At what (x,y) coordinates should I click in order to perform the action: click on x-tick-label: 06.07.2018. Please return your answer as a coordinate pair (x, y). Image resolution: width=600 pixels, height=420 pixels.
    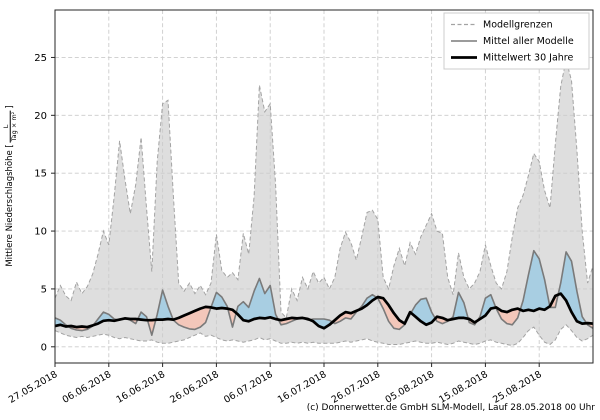
    Looking at the image, I should click on (248, 387).